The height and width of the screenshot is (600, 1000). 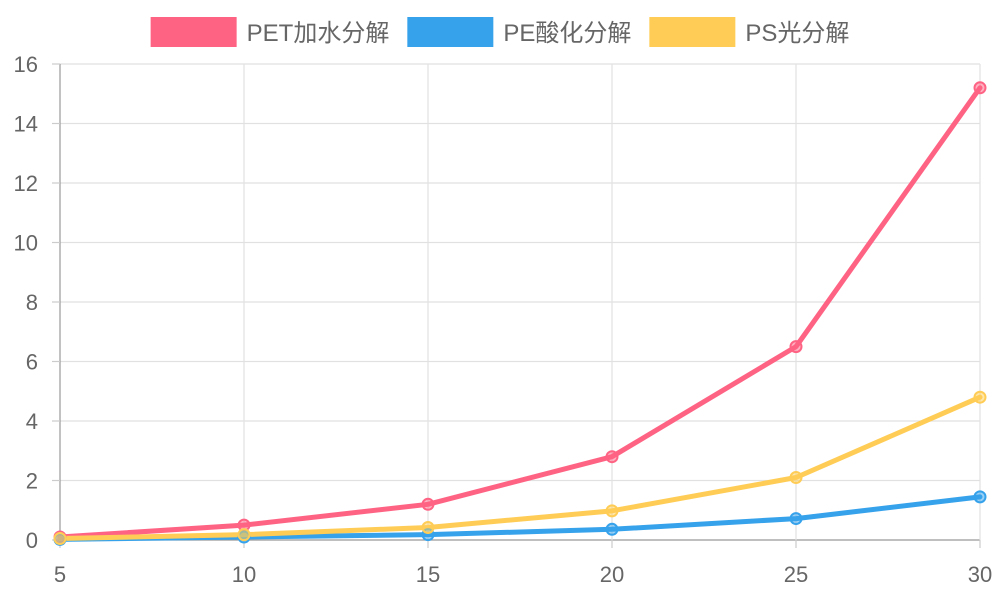 What do you see at coordinates (318, 33) in the screenshot?
I see `legend-label: PET加水分解` at bounding box center [318, 33].